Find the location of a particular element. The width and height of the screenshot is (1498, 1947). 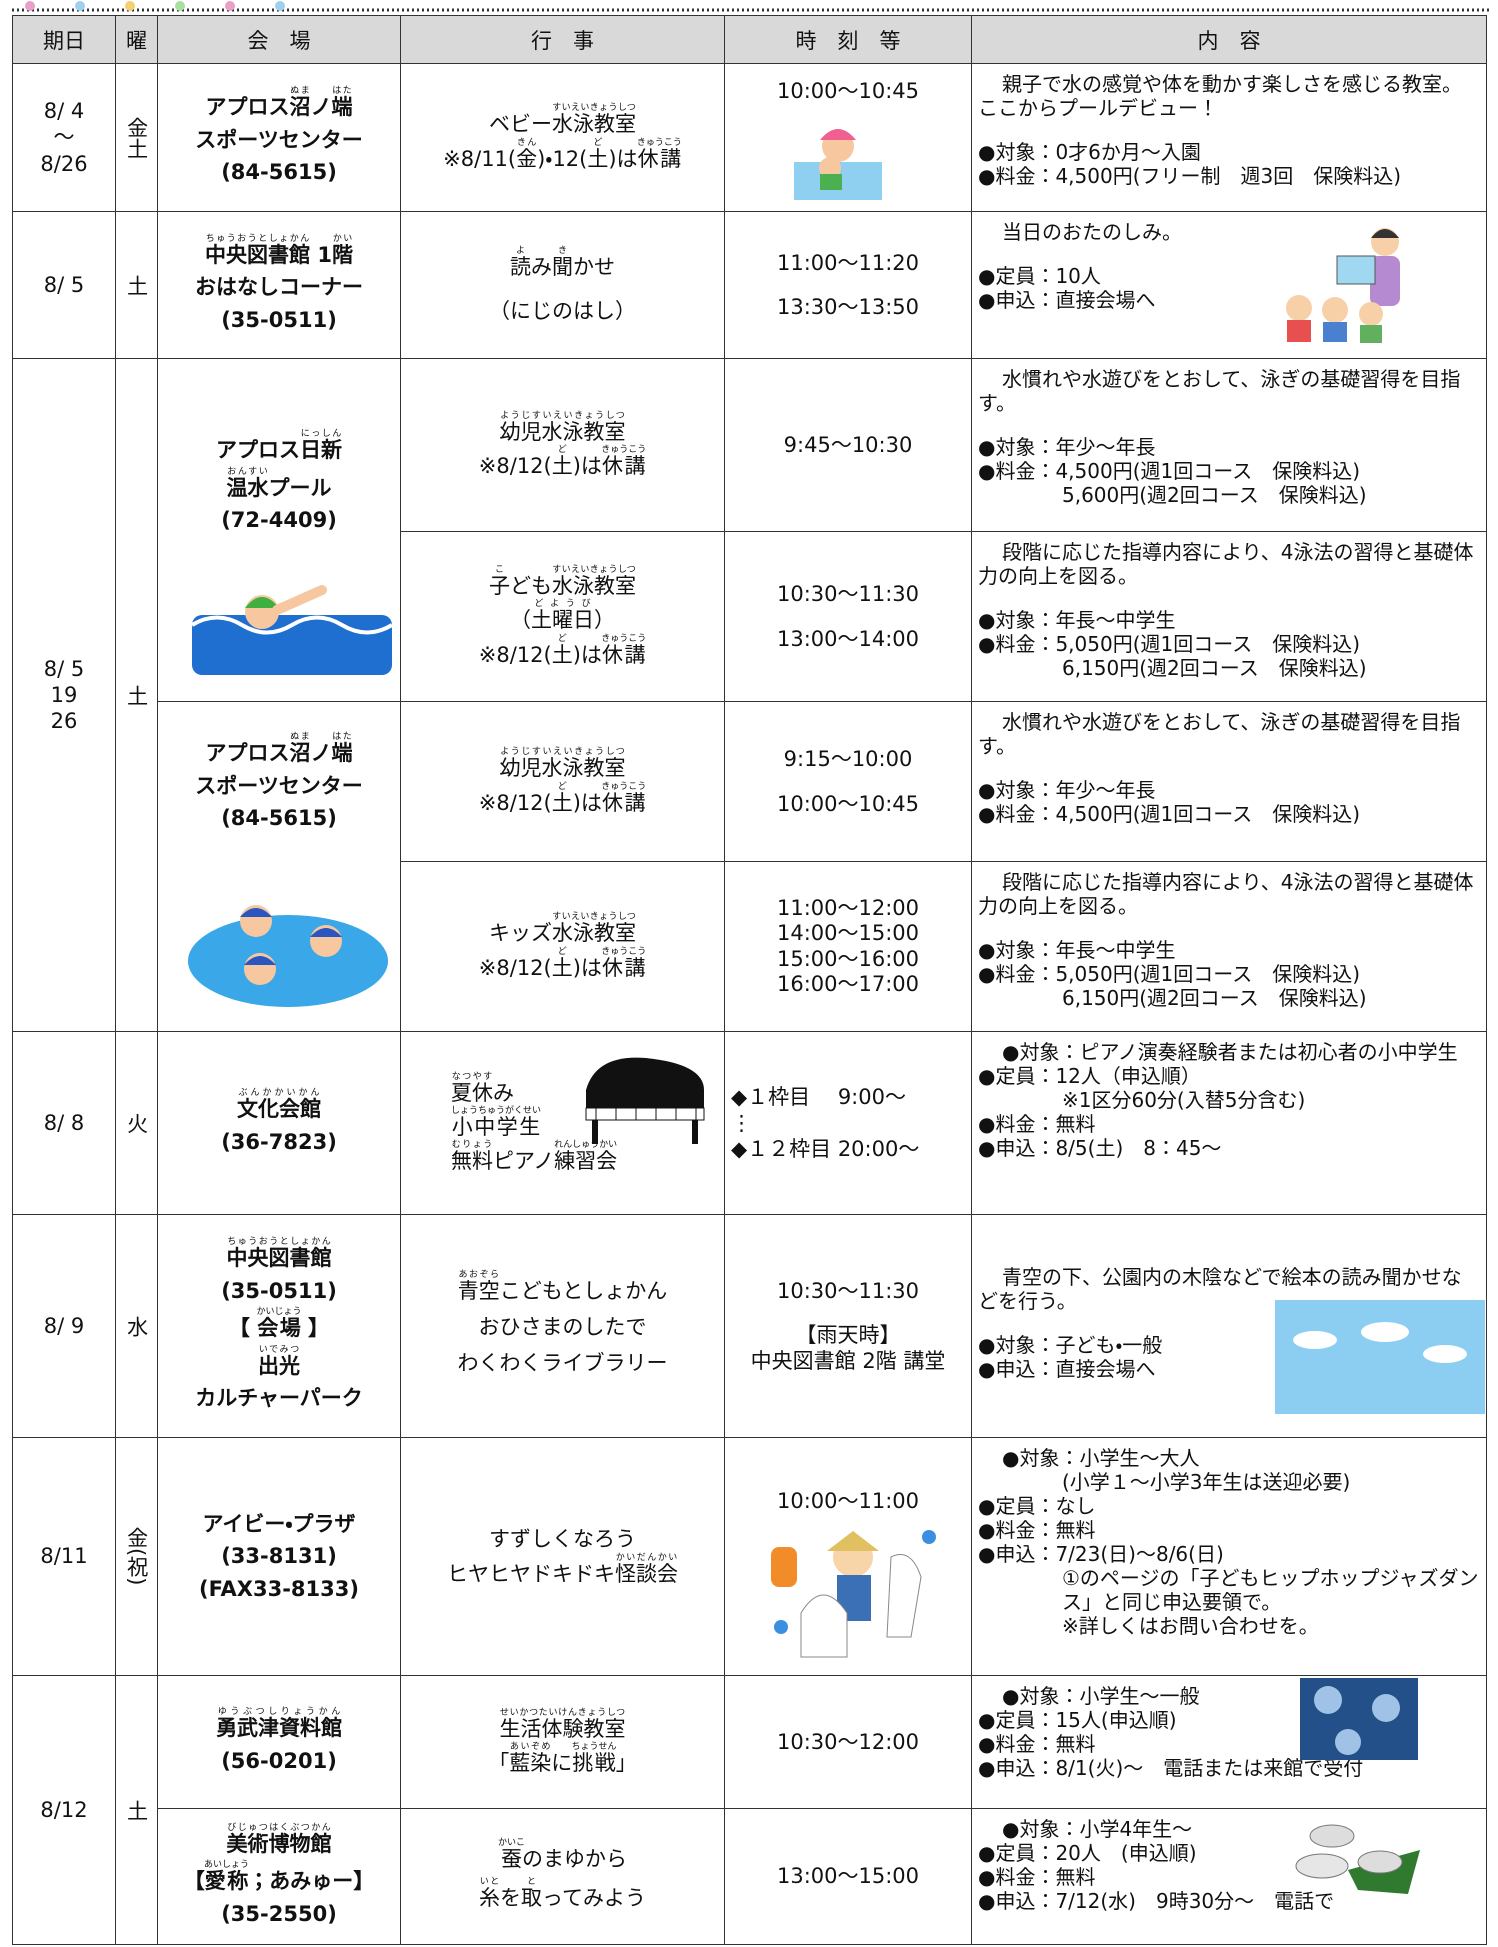

cell-date: 8/ 8 is located at coordinates (64, 1123).